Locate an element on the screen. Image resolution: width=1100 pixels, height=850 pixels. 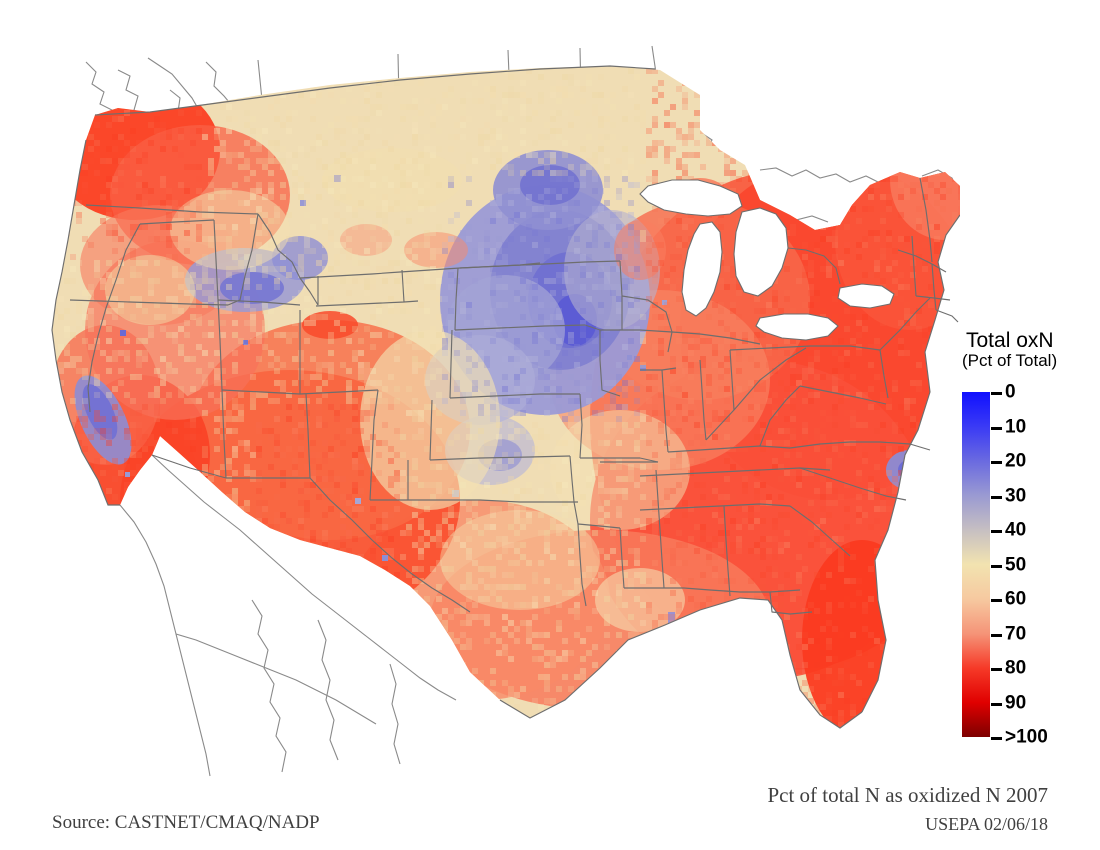
data-source-label: Source: CASTNET/CMAQ/NADP is located at coordinates (186, 822).